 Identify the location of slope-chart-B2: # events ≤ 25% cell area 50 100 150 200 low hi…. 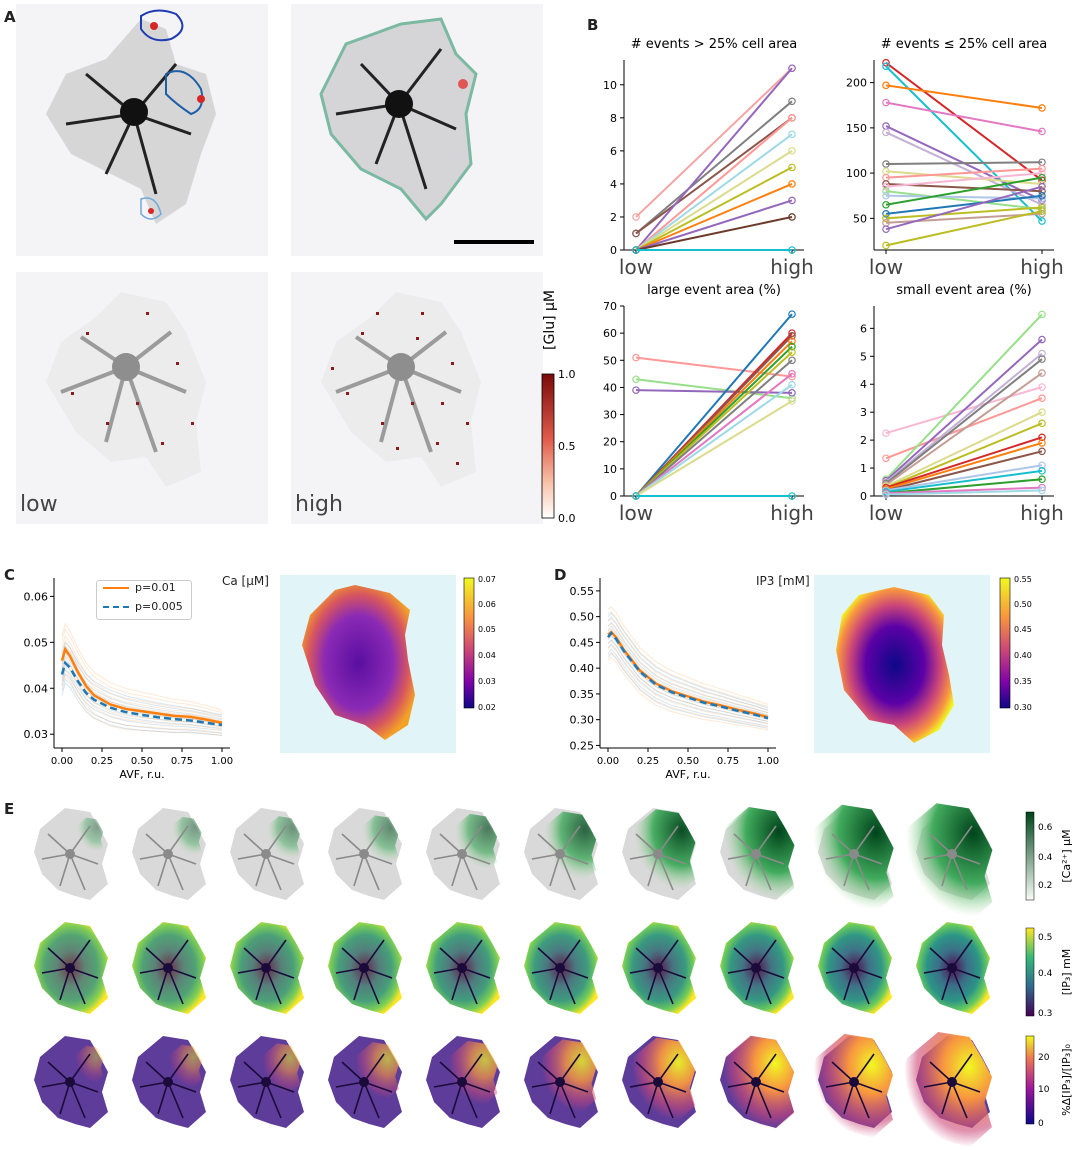
(955, 158).